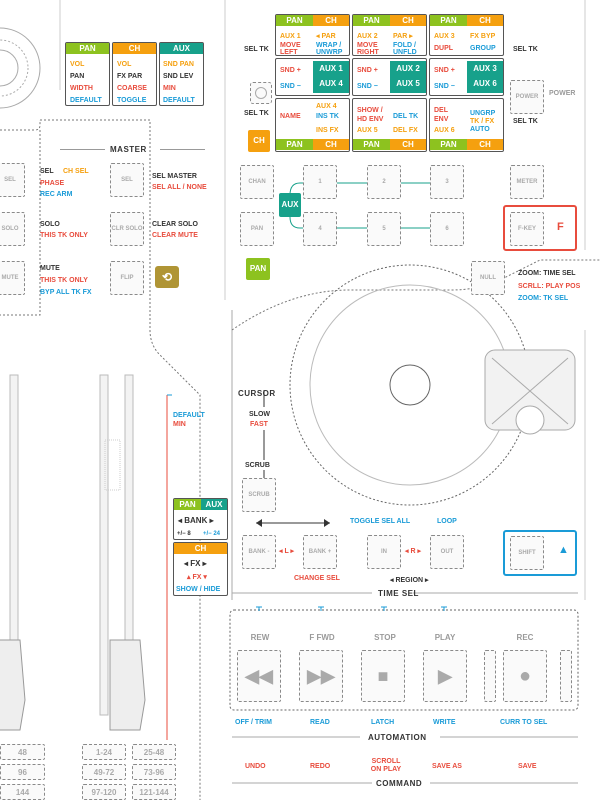 Image resolution: width=600 pixels, height=800 pixels. What do you see at coordinates (466, 35) in the screenshot?
I see `grid-cell-1-3: PAN CH AUX 3 FX BYP DUPL GROUP` at bounding box center [466, 35].